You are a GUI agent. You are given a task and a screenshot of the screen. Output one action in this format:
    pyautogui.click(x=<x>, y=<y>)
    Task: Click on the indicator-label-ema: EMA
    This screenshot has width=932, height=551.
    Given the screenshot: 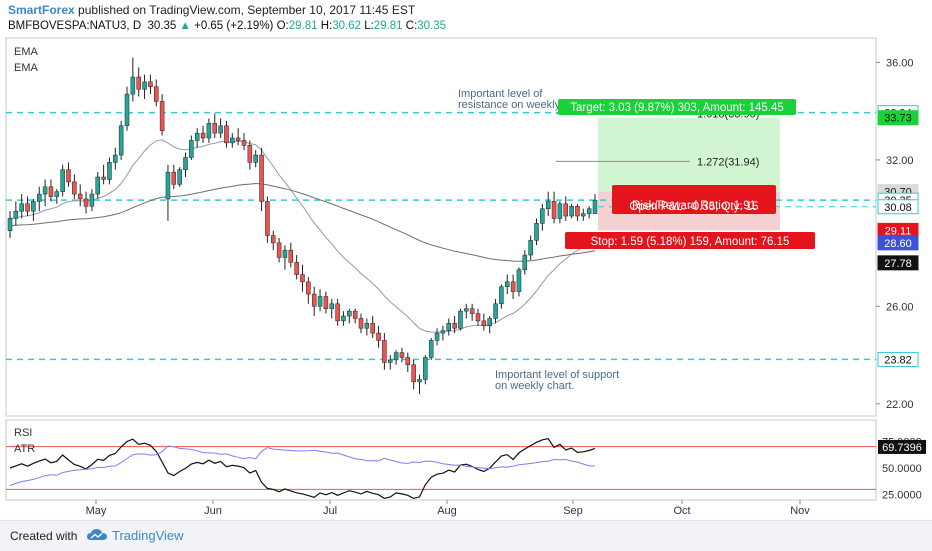 What is the action you would take?
    pyautogui.click(x=26, y=68)
    